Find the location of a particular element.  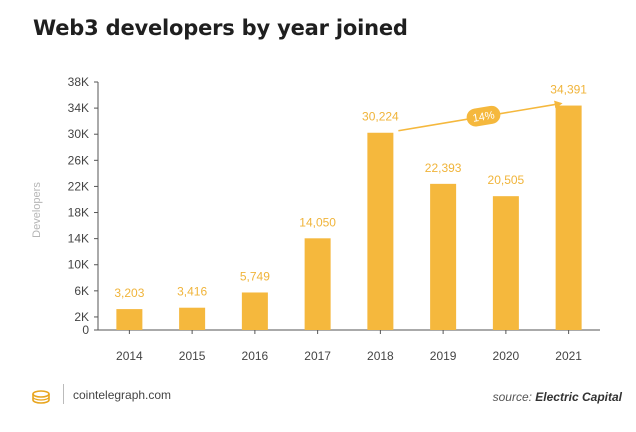

footer-source: source: Electric Capital is located at coordinates (557, 397).